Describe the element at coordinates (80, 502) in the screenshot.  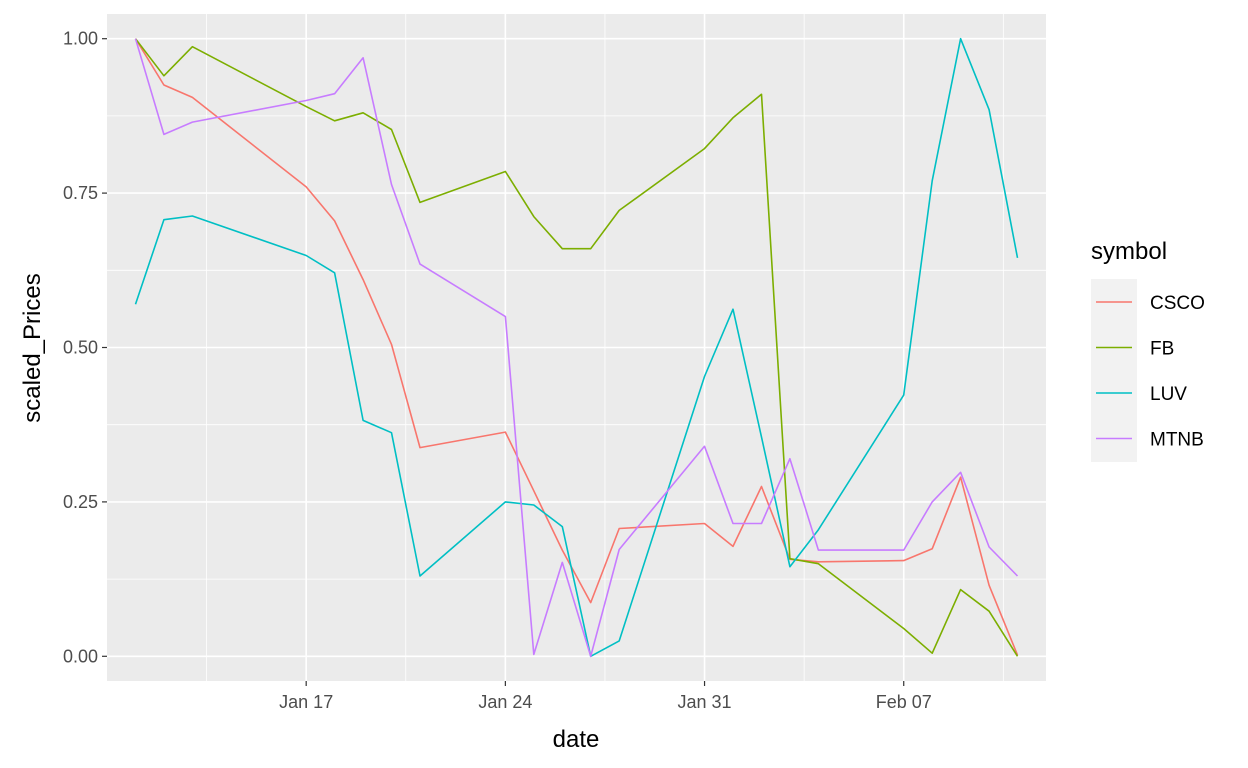
I see `y-tick-label: 0.25` at that location.